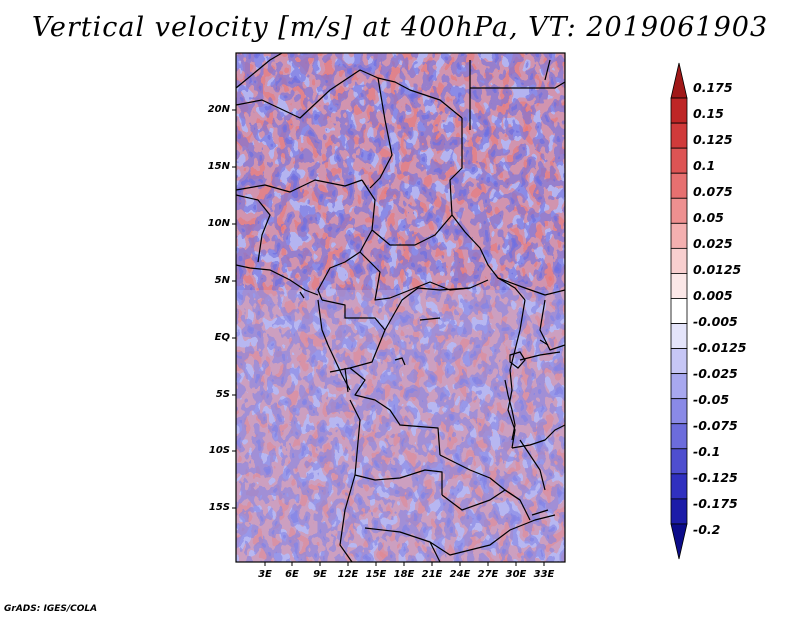 The width and height of the screenshot is (800, 618). Describe the element at coordinates (320, 574) in the screenshot. I see `lon-label-9e: 9E` at that location.